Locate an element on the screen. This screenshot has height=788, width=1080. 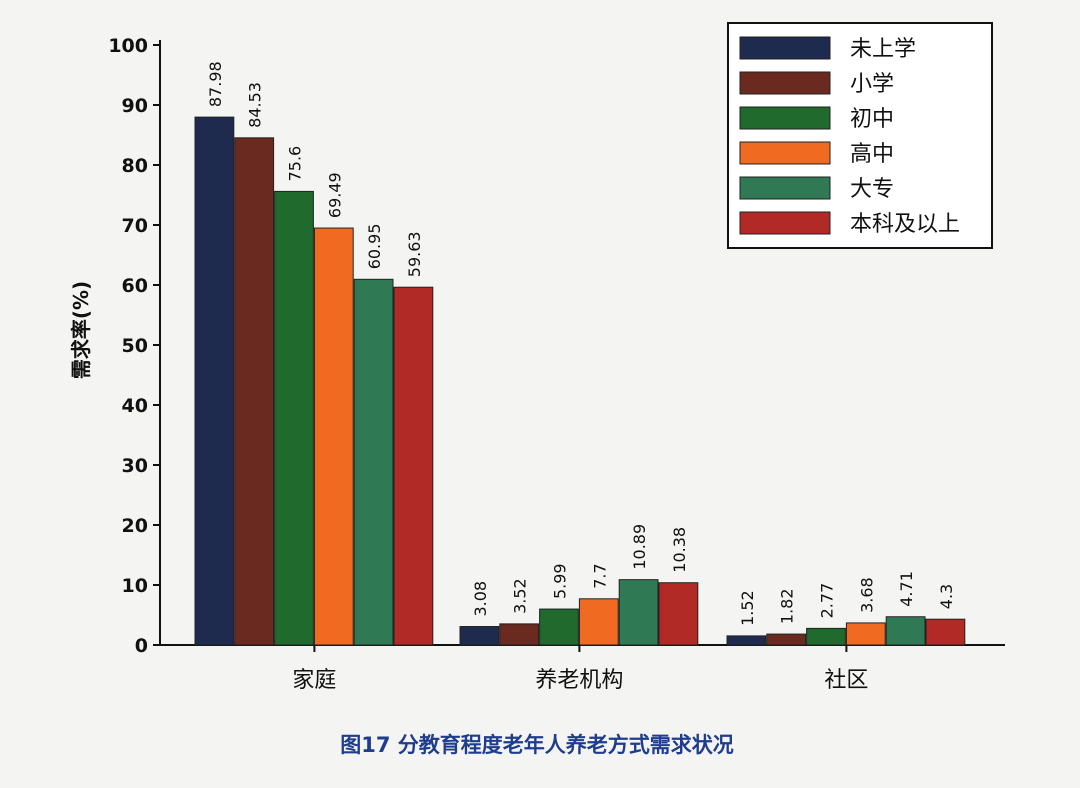
x-category-label: 社区 is located at coordinates (846, 680).